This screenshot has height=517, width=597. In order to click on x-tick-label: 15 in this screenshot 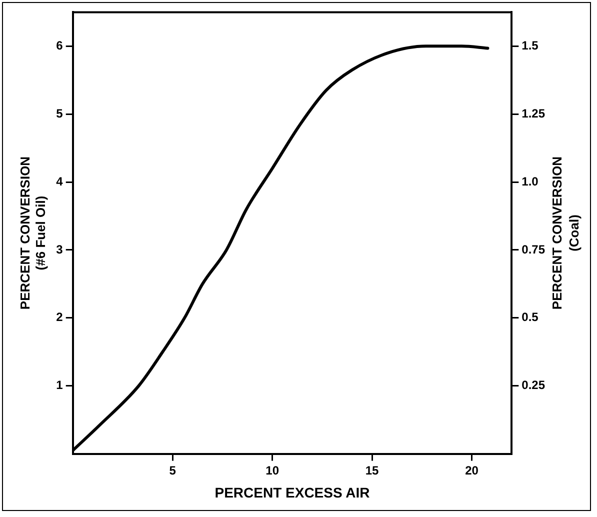, I will do `click(372, 470)`.